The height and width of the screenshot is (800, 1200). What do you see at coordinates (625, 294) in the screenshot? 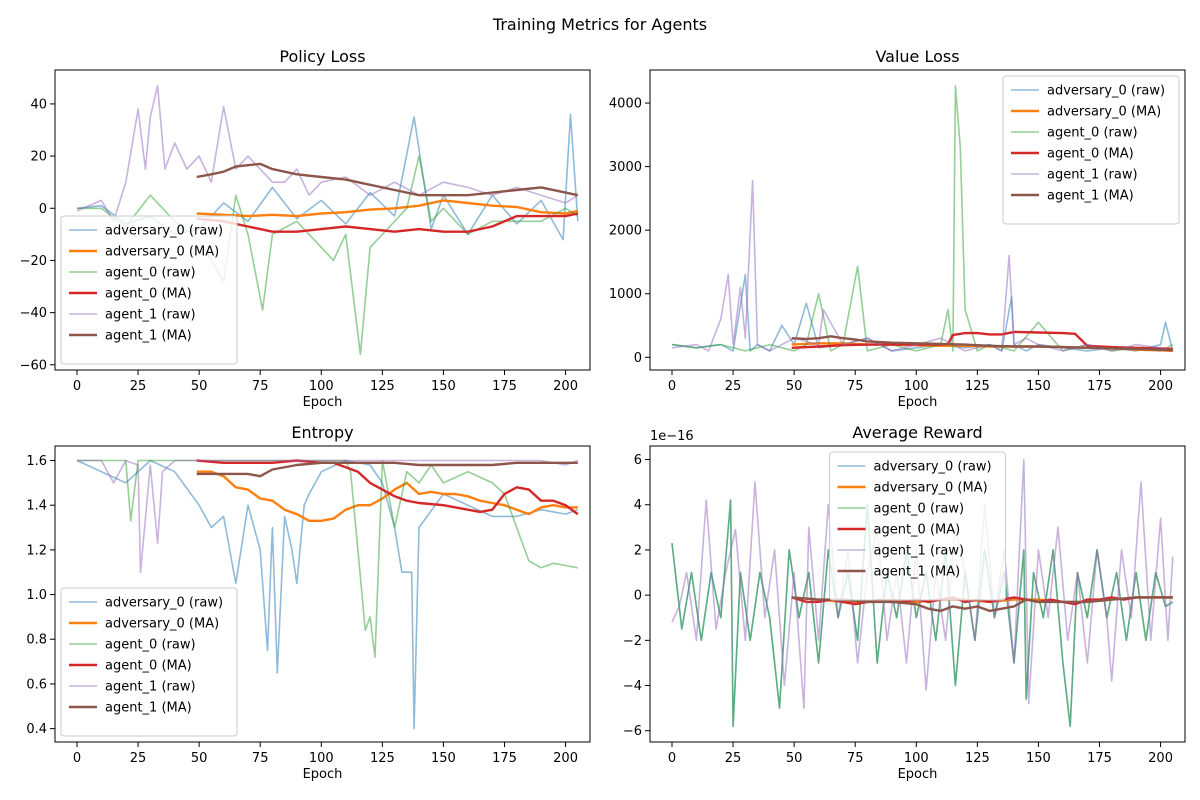
I see `y-tick-label: 1000` at bounding box center [625, 294].